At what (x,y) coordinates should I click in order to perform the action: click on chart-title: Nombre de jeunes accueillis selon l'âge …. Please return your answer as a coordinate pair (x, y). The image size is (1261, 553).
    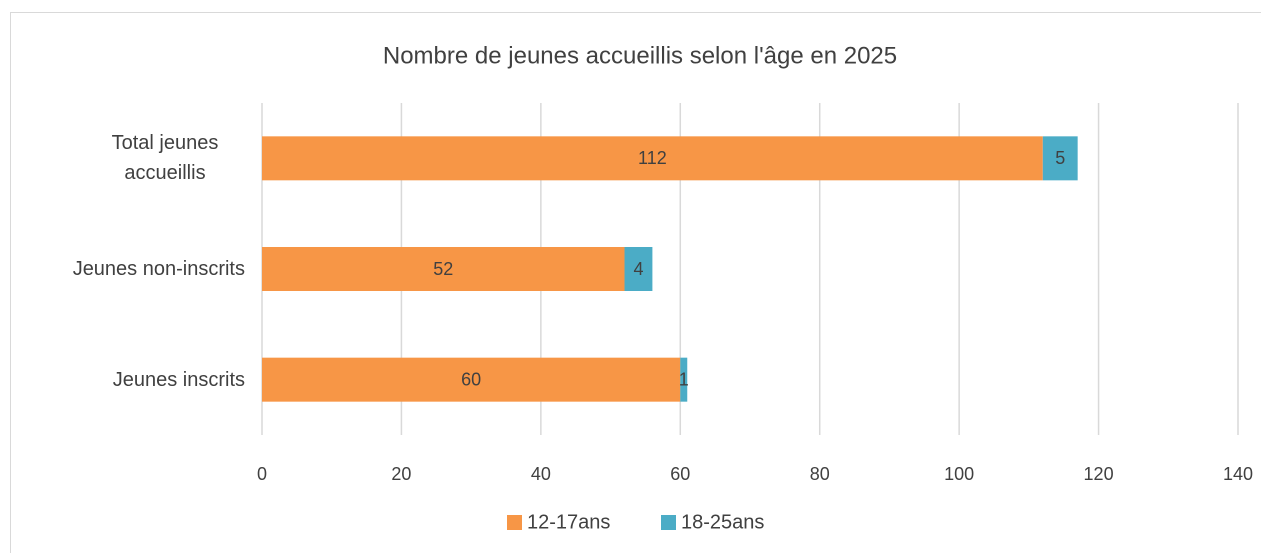
    Looking at the image, I should click on (640, 55).